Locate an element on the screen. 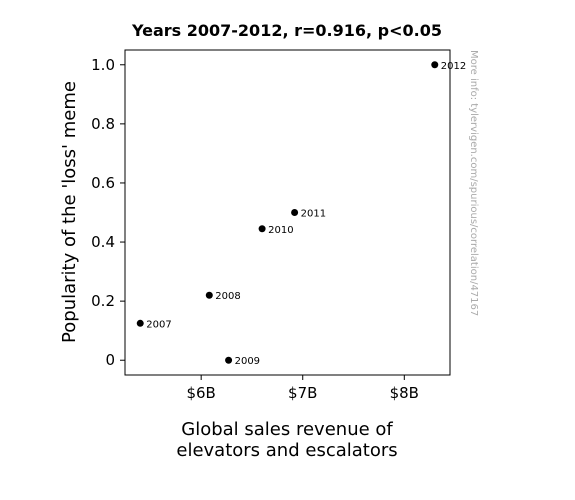 The image size is (575, 500). data-point-label: 2008 is located at coordinates (227, 296).